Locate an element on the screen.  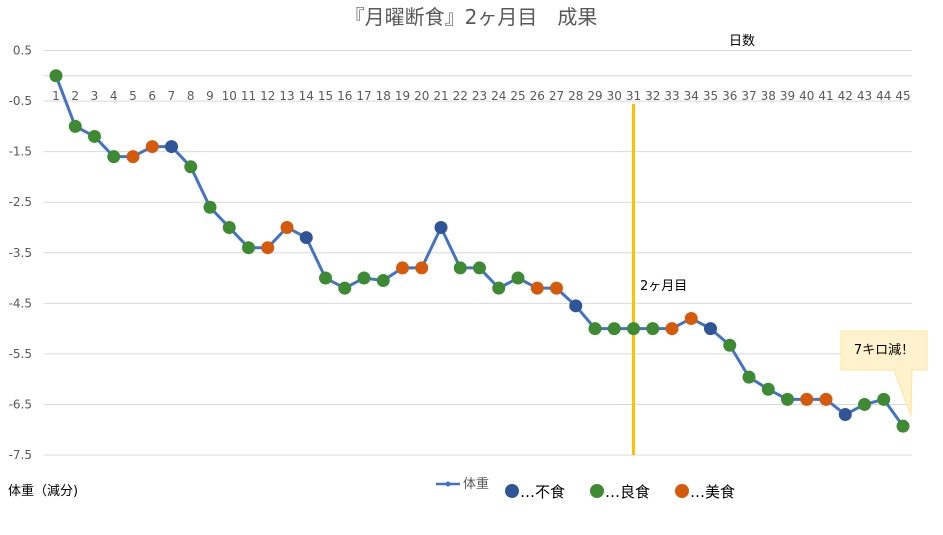
x-tick-label: 17 is located at coordinates (363, 96).